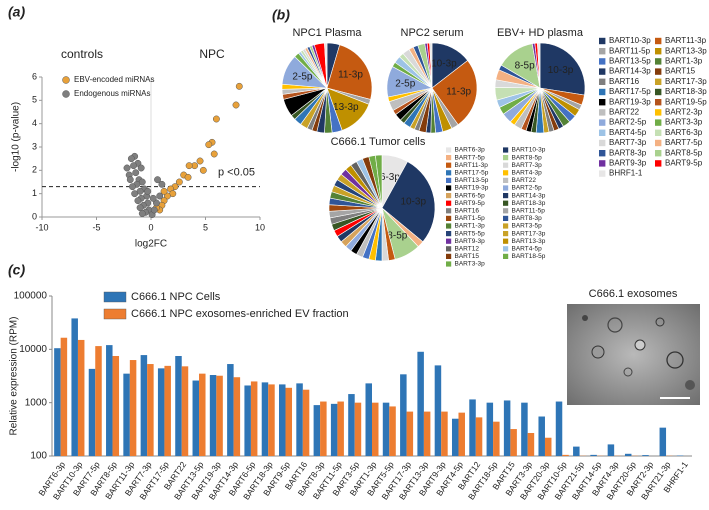  I want to click on y-tick-label: 4, so click(34, 123).